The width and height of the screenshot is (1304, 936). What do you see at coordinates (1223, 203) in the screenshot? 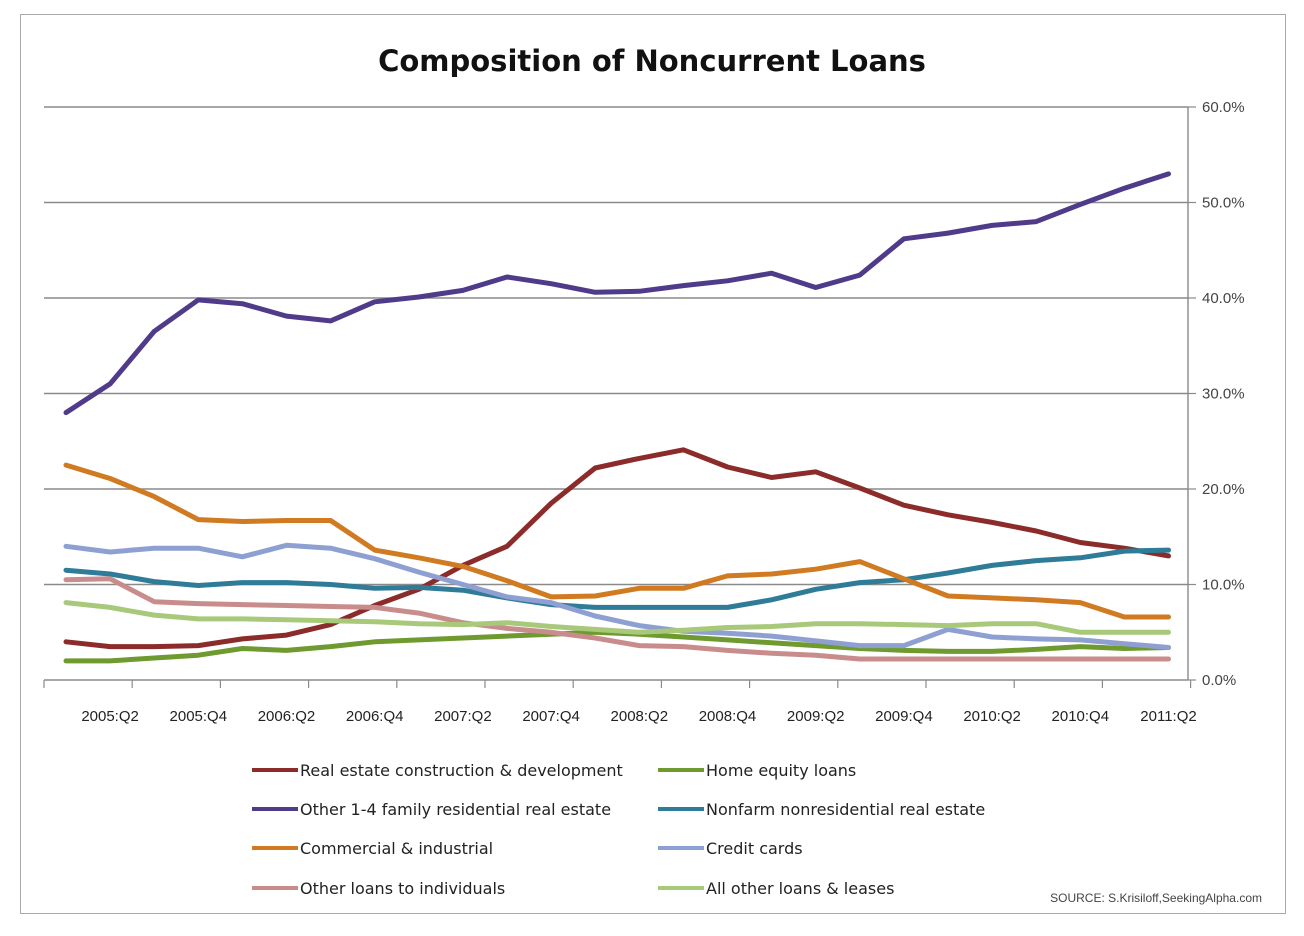
I see `y-tick-label: 50.0%` at bounding box center [1223, 203].